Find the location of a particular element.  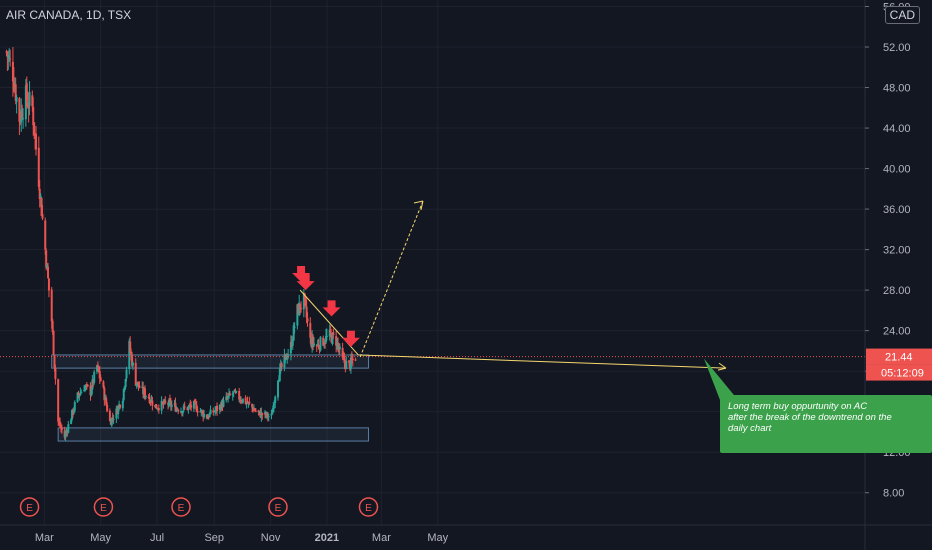

trend-extension is located at coordinates (542, 361).